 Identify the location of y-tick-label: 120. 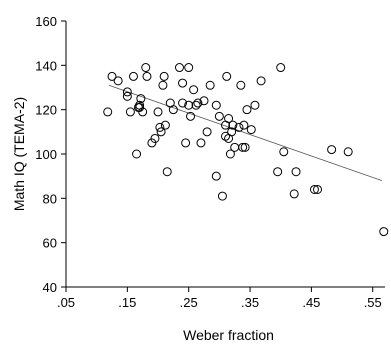
(46, 110).